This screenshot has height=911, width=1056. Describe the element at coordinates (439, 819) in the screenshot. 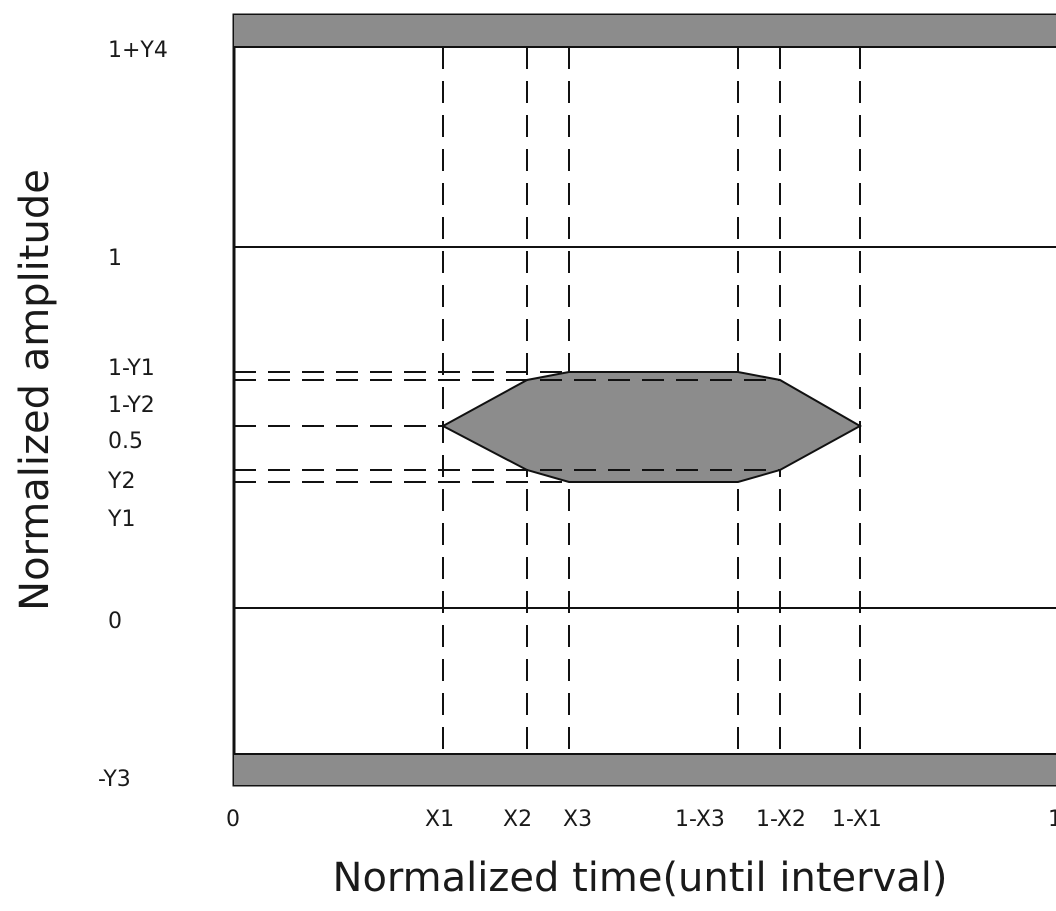

I see `x-label-x1: X1` at that location.